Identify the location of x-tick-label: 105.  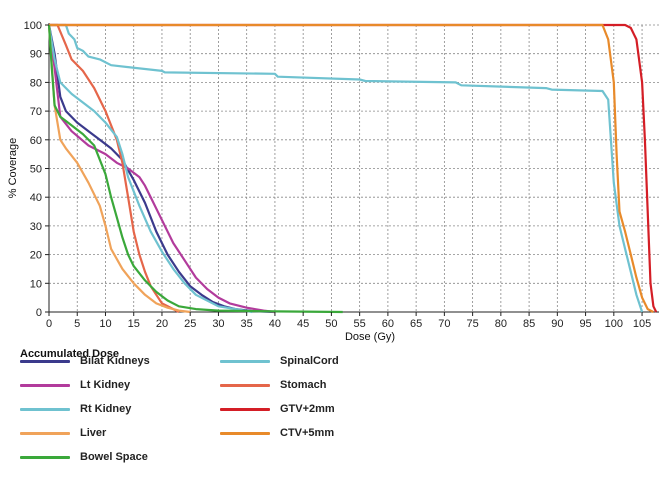
(642, 324).